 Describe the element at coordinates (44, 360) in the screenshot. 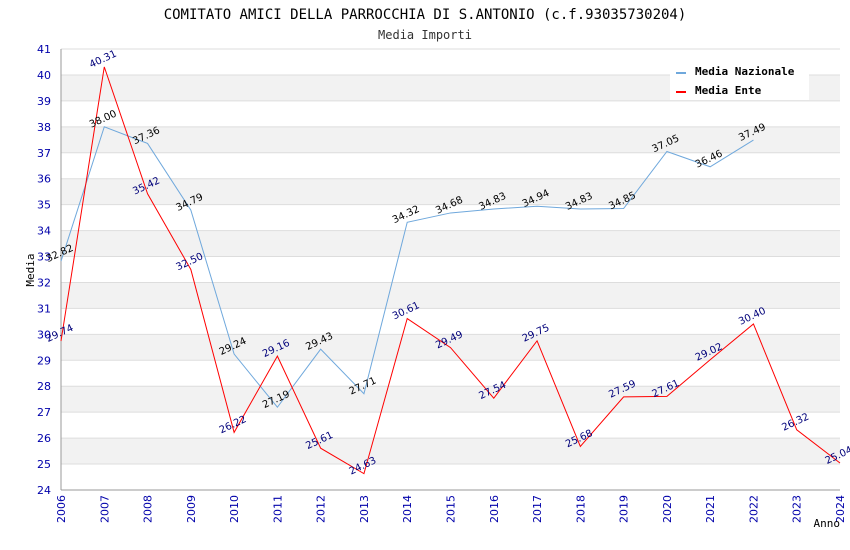

I see `y-tick-label: 29` at that location.